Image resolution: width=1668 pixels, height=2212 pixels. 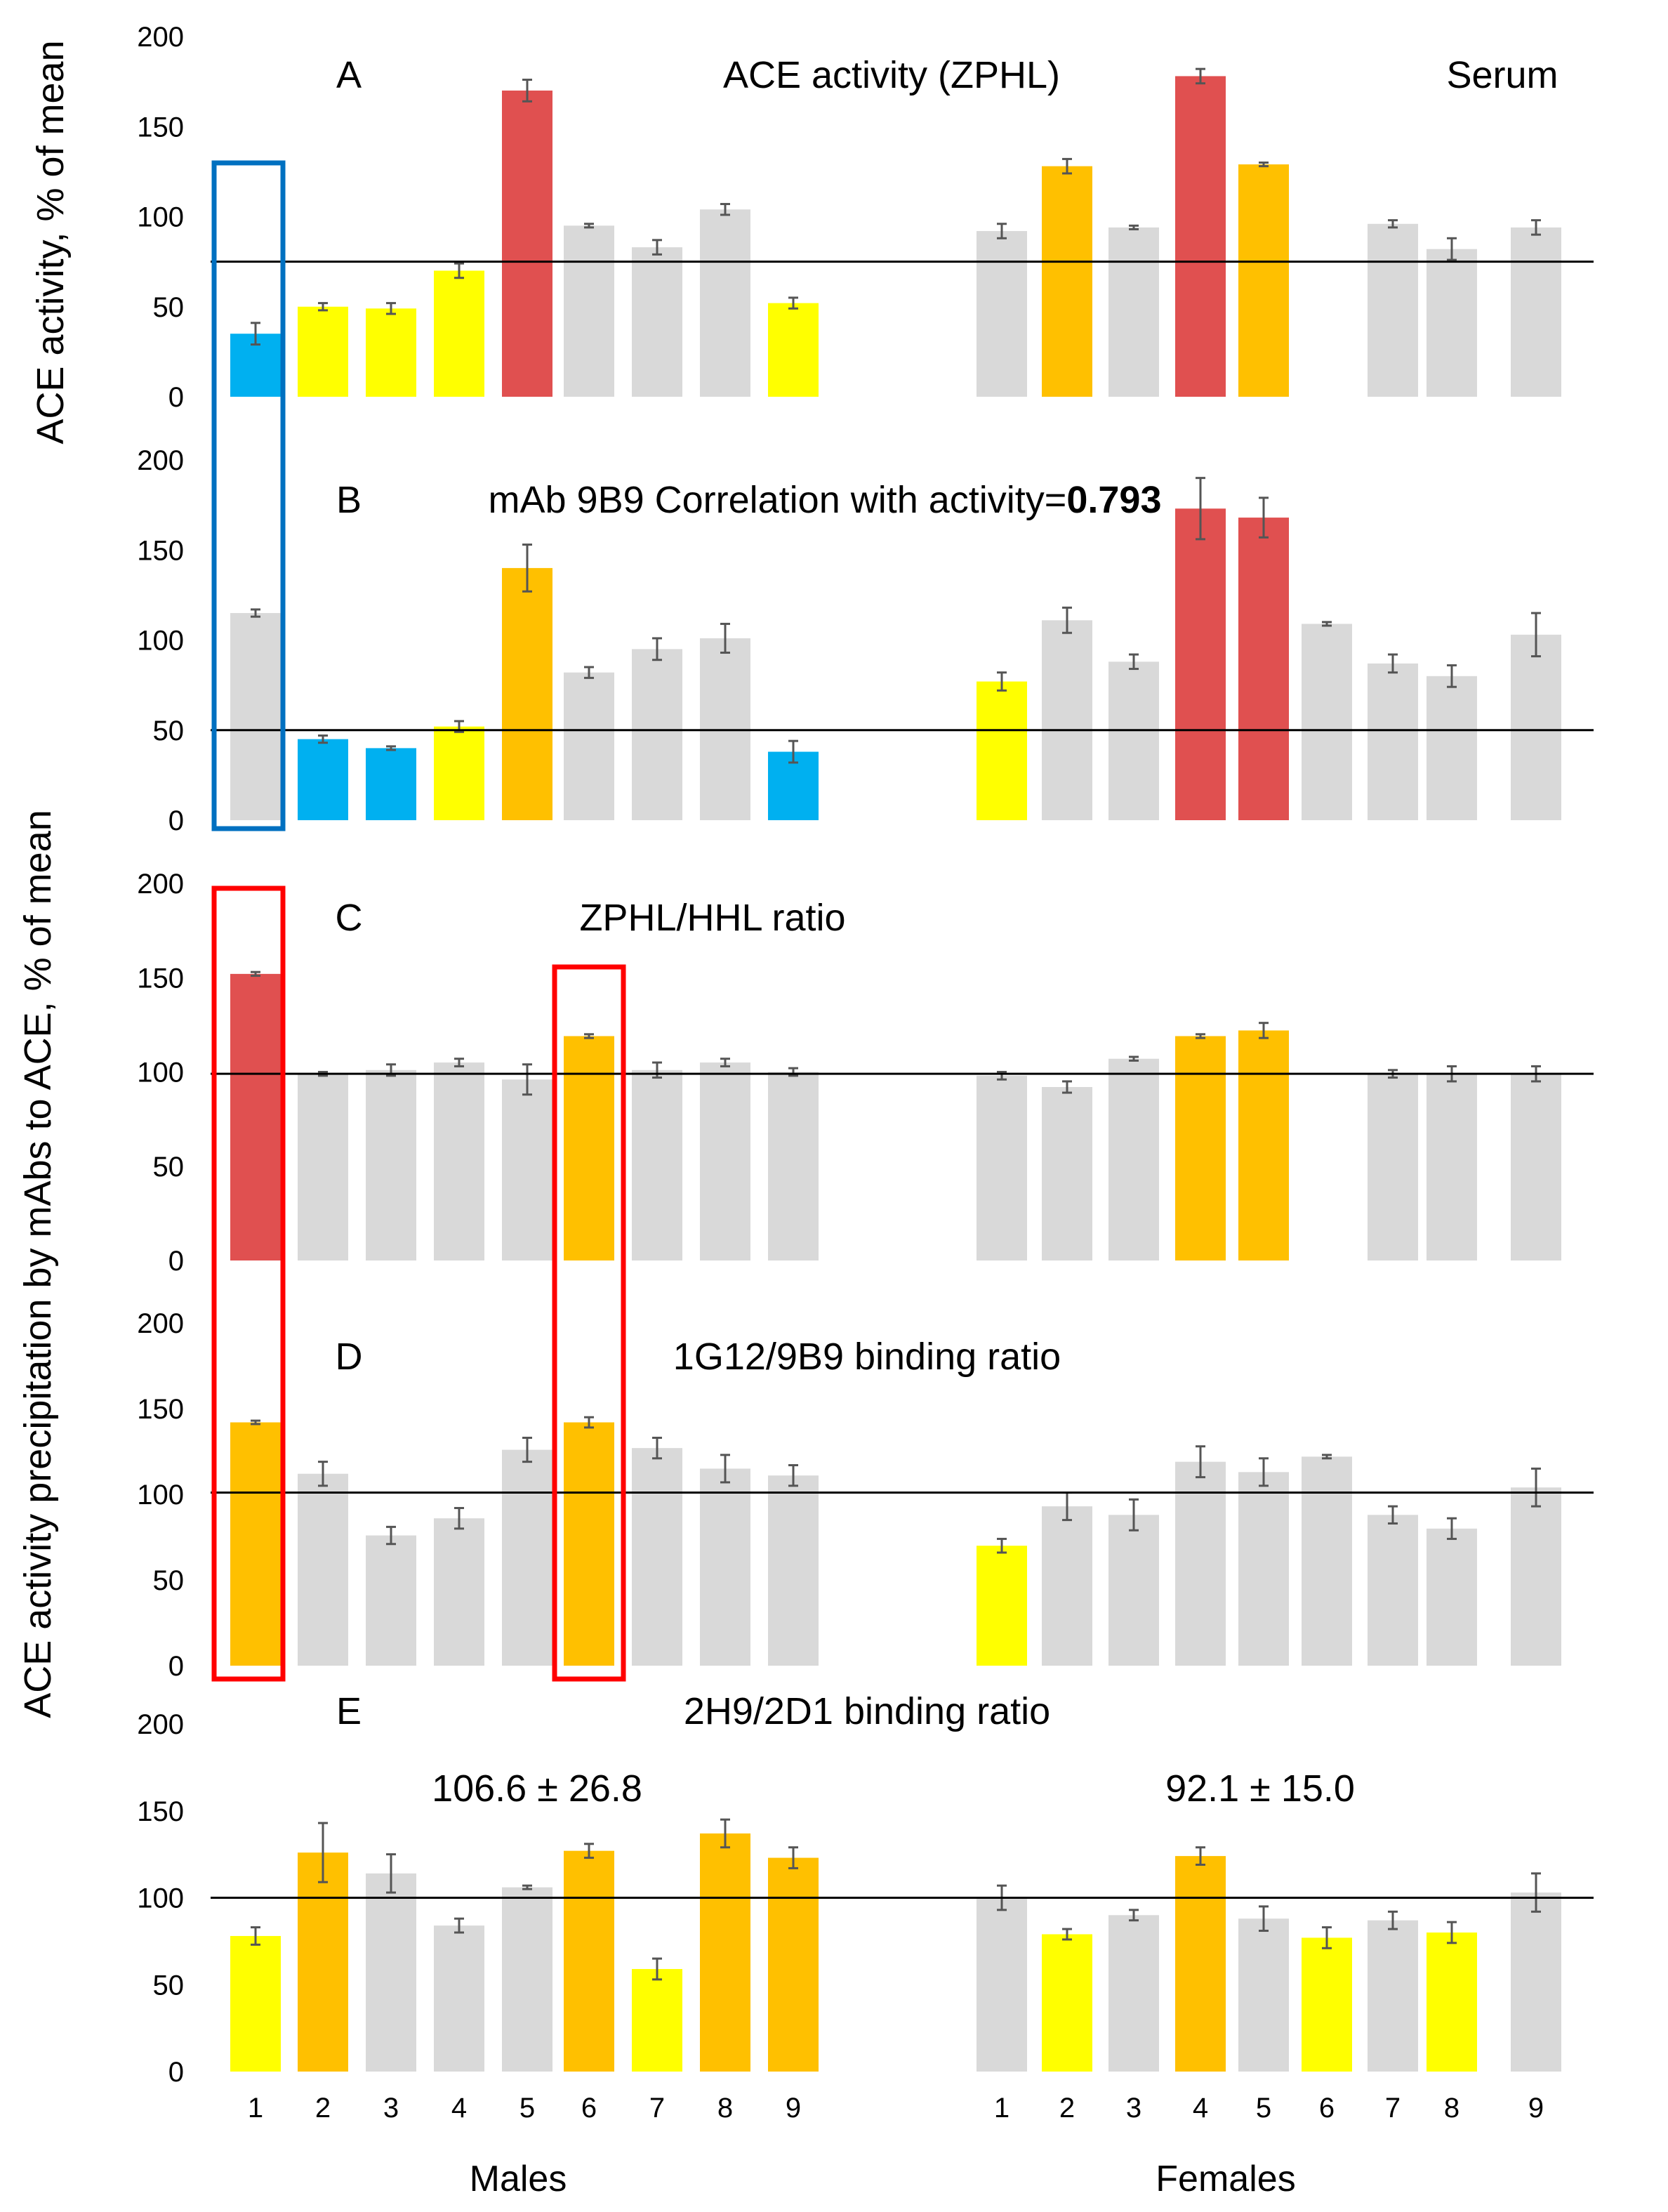 I want to click on x-tick-label-males-6: 6, so click(x=589, y=2108).